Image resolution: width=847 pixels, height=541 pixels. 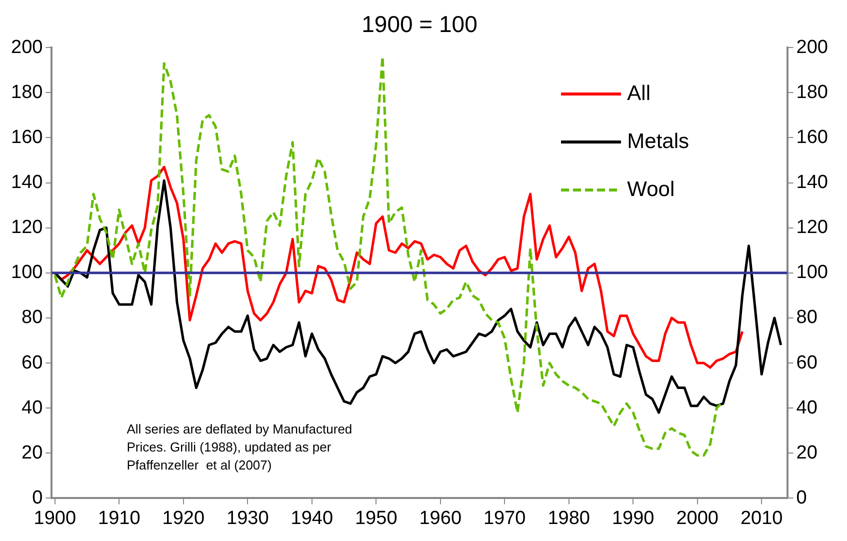 I want to click on annotation: All series are deflated by Manufactured Prices. Grilli (1988), updated as per Pfaffenzeller et al (2007), so click(x=239, y=446).